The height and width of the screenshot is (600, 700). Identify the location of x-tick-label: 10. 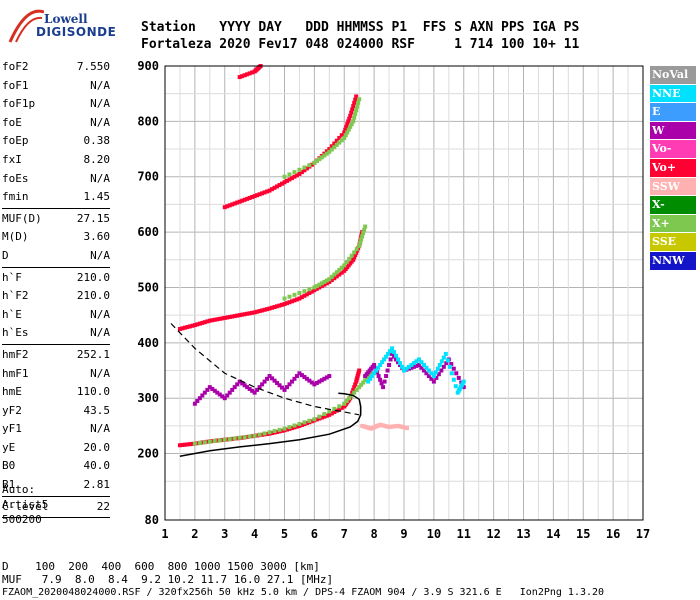
(434, 534).